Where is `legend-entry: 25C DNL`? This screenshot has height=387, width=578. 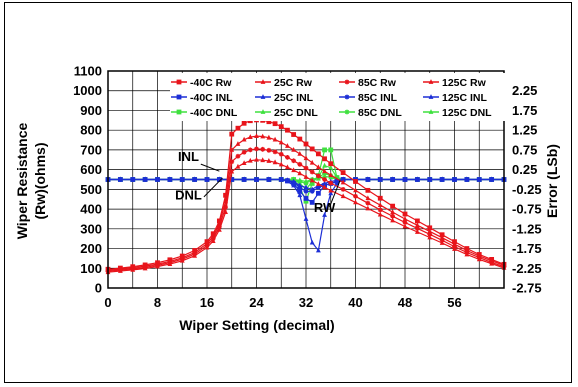
legend-entry: 25C DNL is located at coordinates (286, 113).